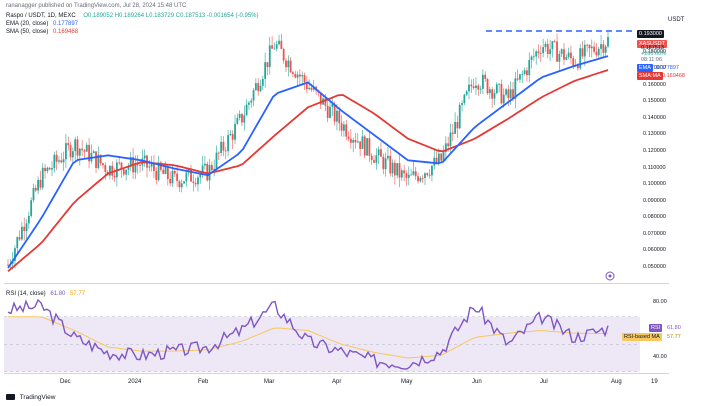  Describe the element at coordinates (42, 24) in the screenshot. I see `ema-legend-row: EMA (20, close) 0.177897` at that location.